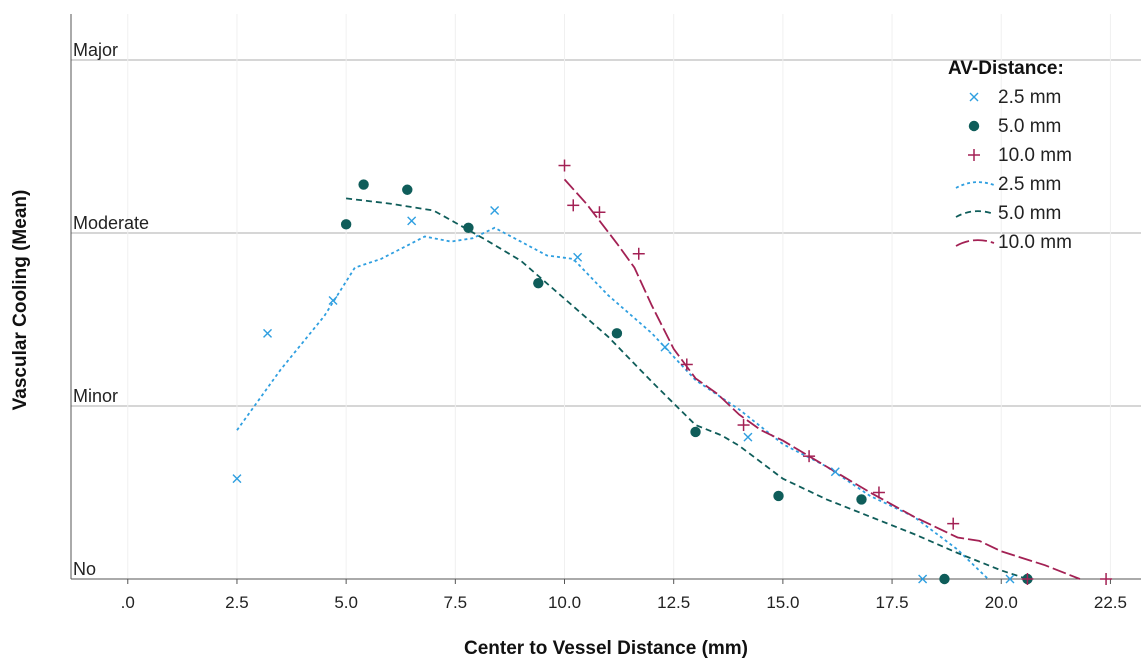 This screenshot has height=661, width=1146. Describe the element at coordinates (95, 396) in the screenshot. I see `y-category-label: Minor` at that location.